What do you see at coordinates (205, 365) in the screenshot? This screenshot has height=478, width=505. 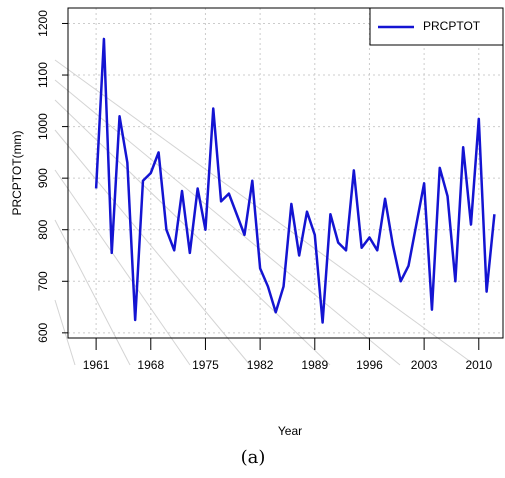 I see `x-tick-label: 1975` at bounding box center [205, 365].